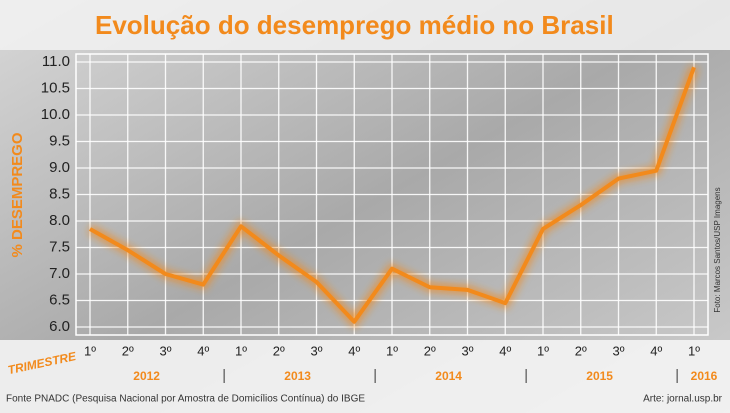 The height and width of the screenshot is (413, 730). Describe the element at coordinates (704, 376) in the screenshot. I see `year-label: 2016` at that location.